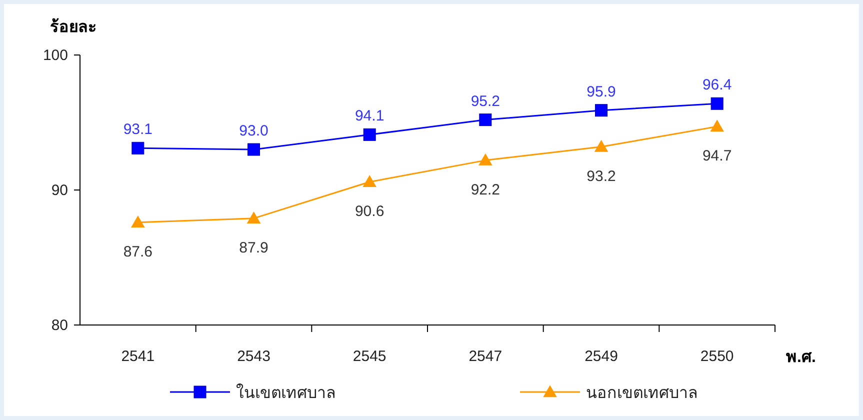  Describe the element at coordinates (253, 356) in the screenshot. I see `x-tick-label: 2543` at that location.